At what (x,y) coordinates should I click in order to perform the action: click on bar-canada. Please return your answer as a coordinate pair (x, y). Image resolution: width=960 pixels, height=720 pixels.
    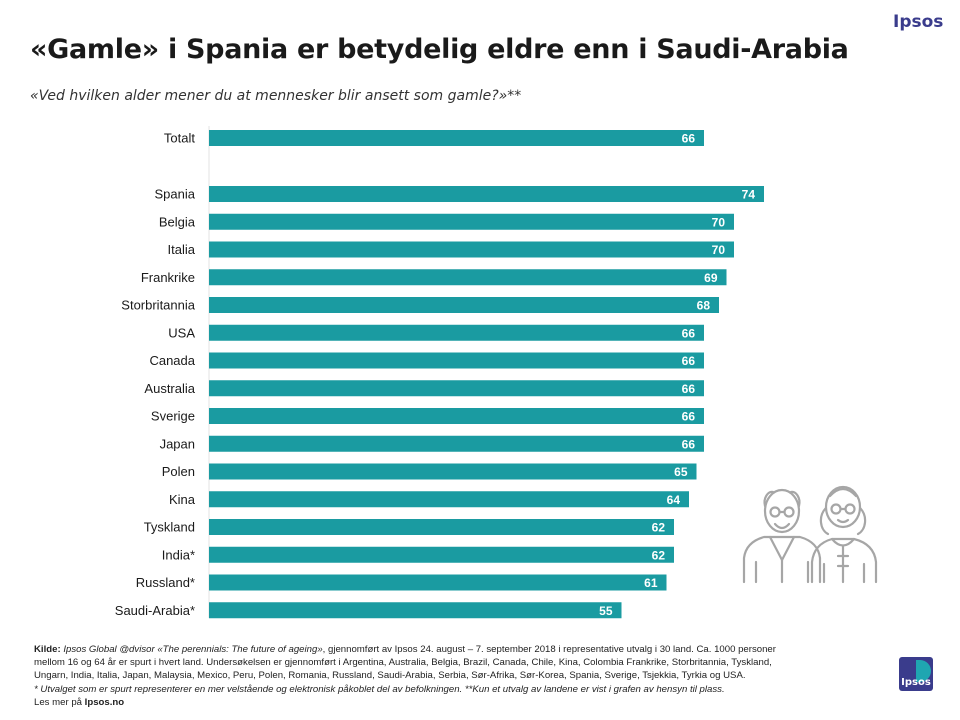
    Looking at the image, I should click on (456, 360).